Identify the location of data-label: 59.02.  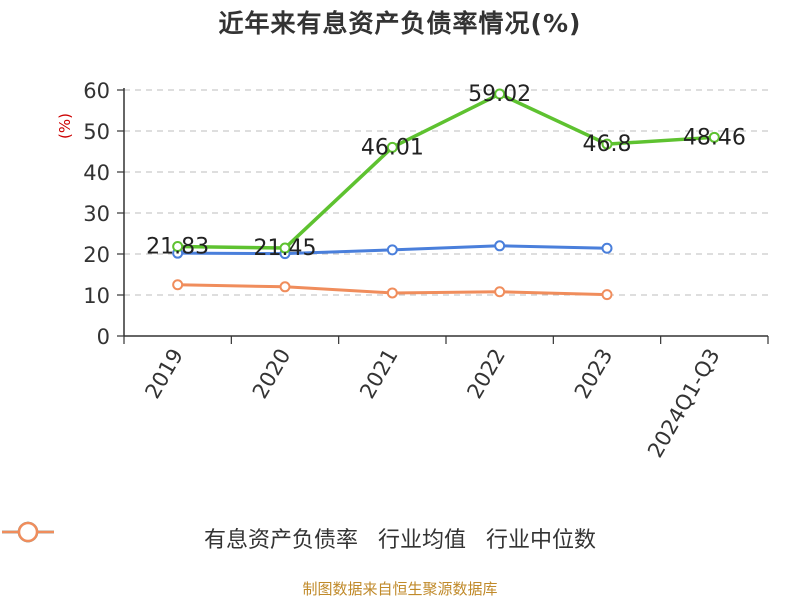
(499, 94).